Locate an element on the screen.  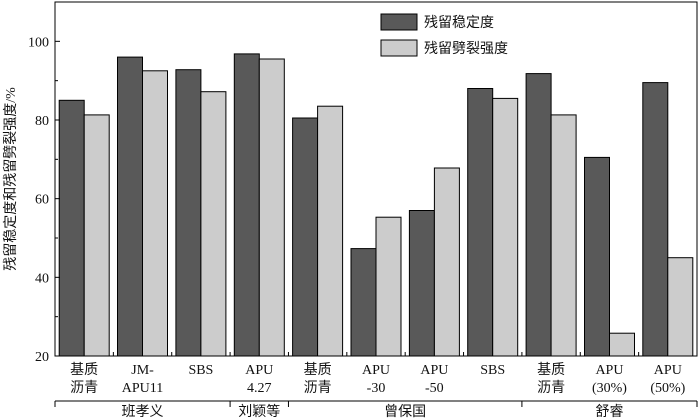
x-category-label-5: 基质沥青 is located at coordinates (318, 378).